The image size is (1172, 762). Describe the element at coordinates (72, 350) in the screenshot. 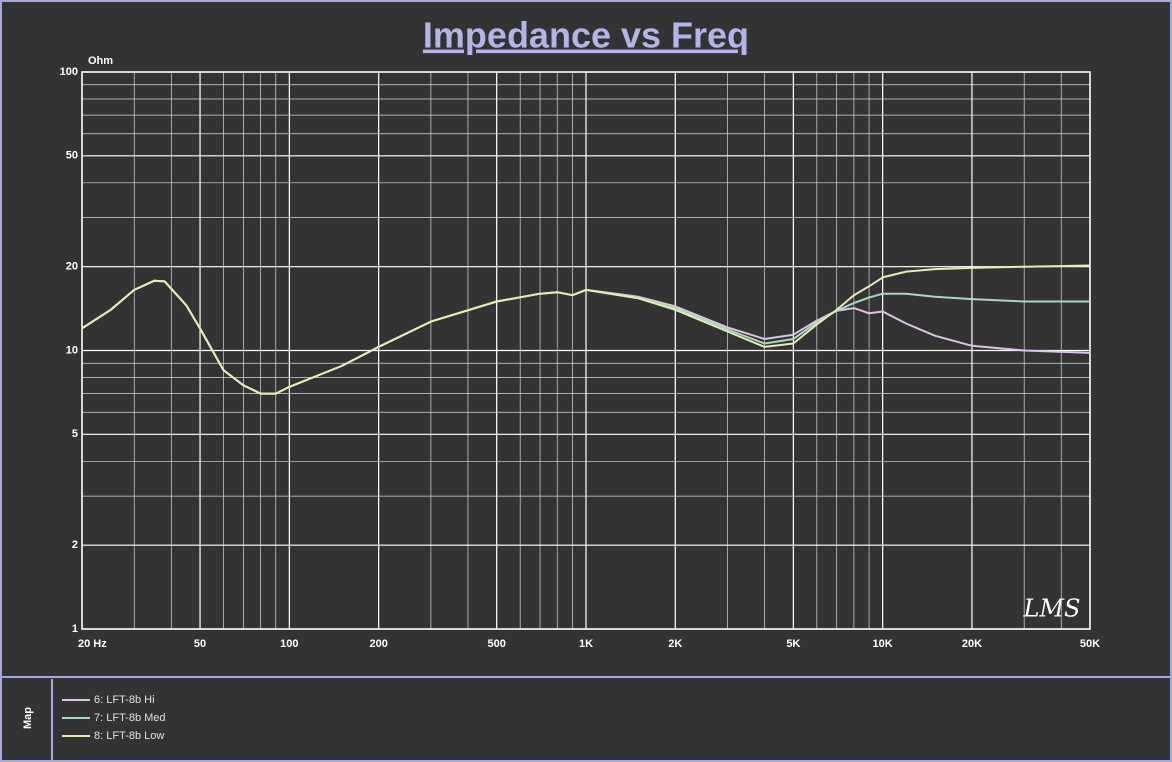

I see `y-tick-label: 10` at that location.